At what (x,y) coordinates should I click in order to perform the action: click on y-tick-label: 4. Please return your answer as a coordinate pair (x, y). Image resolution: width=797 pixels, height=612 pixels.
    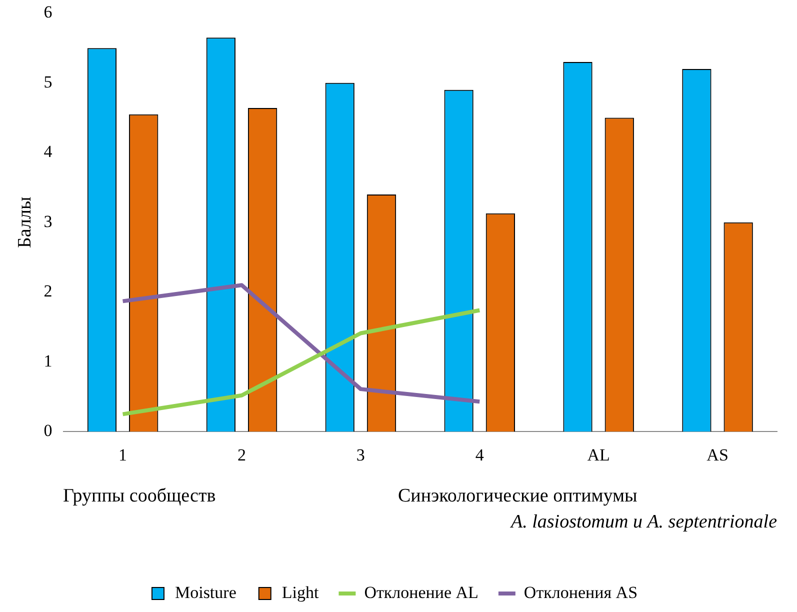
    Looking at the image, I should click on (48, 152).